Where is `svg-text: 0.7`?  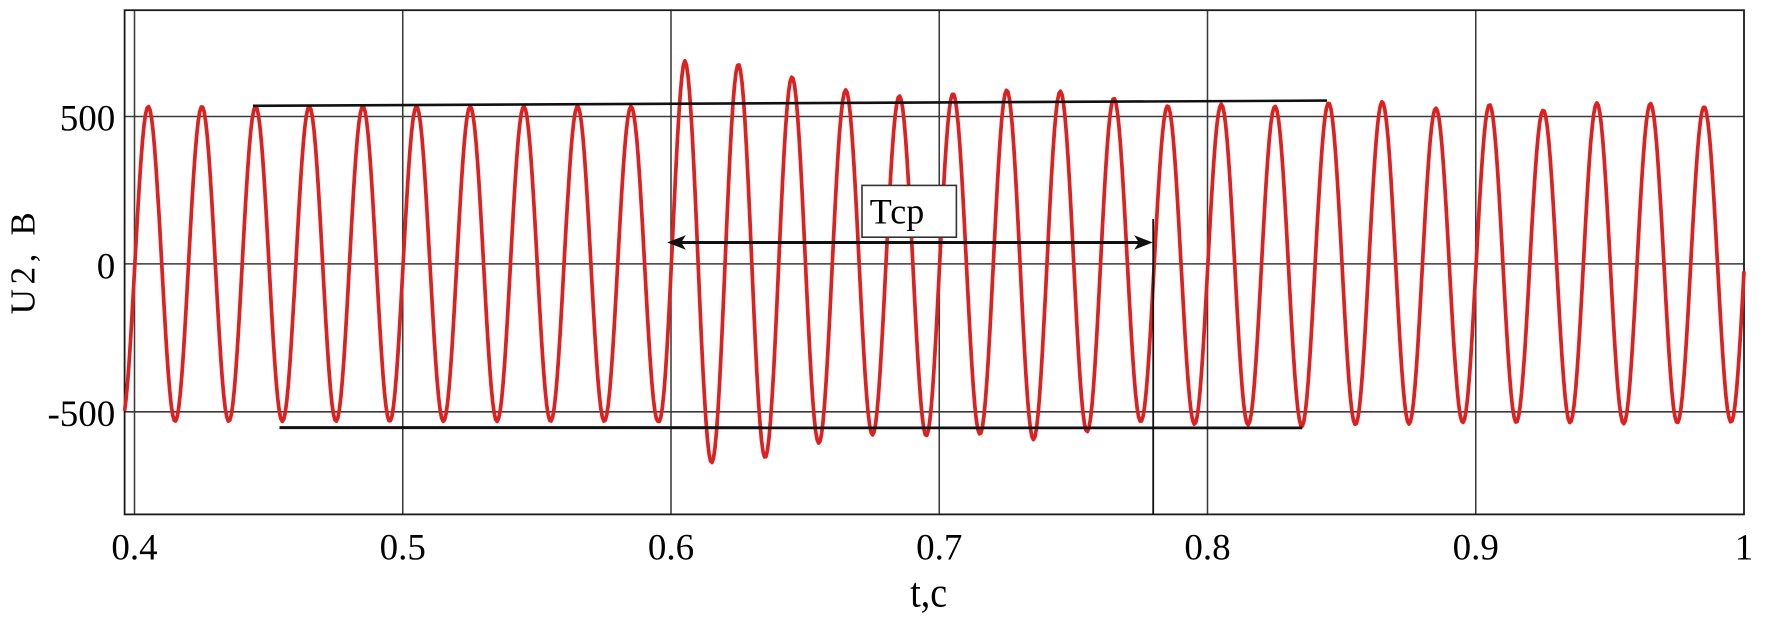
svg-text: 0.7 is located at coordinates (939, 547).